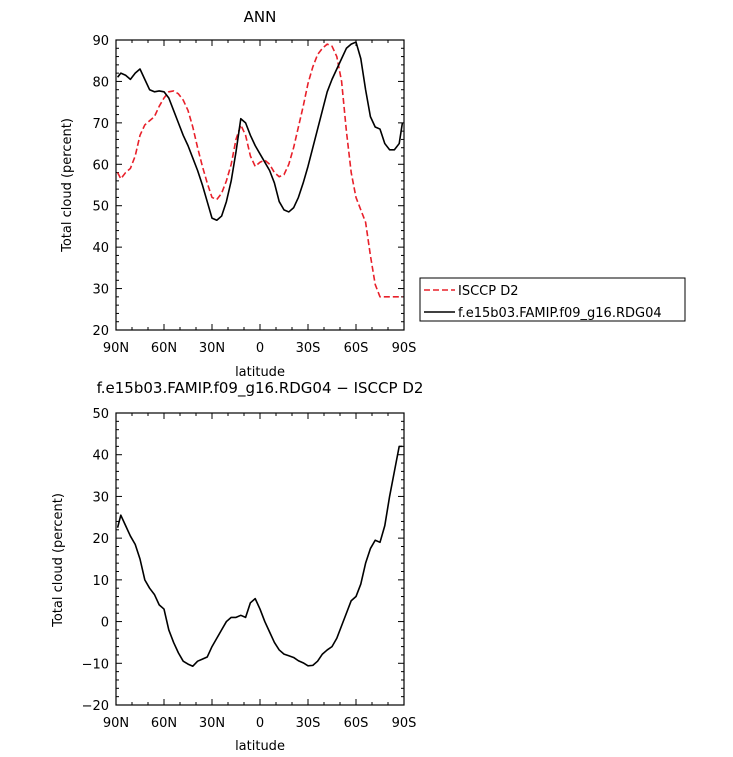  I want to click on legend: ISCCP D2 f.e15b03.FAMIP.f09_g16.RDG04, so click(552, 299).